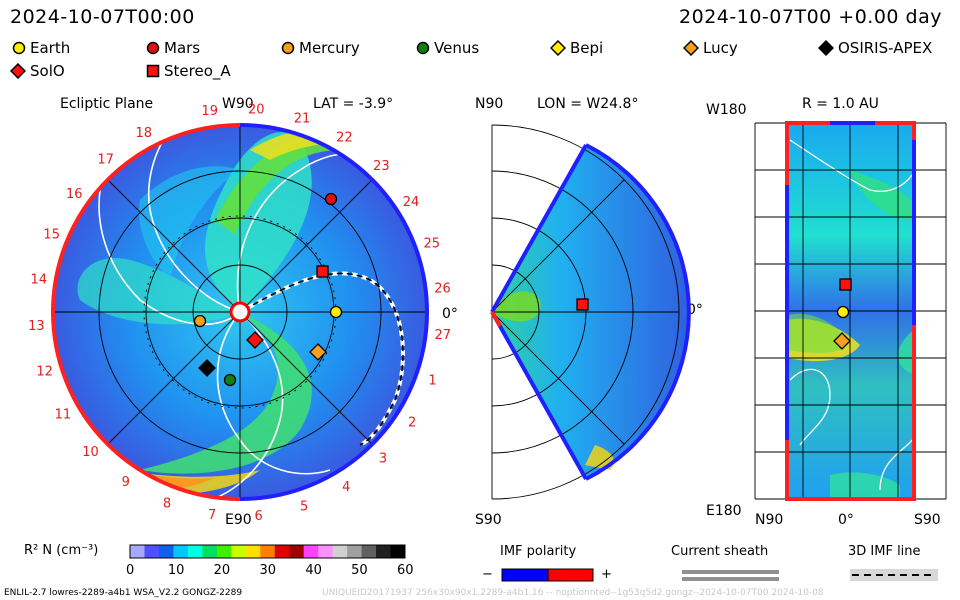 The height and width of the screenshot is (600, 960). What do you see at coordinates (538, 551) in the screenshot?
I see `imf-polarity-title: IMF polarity` at bounding box center [538, 551].